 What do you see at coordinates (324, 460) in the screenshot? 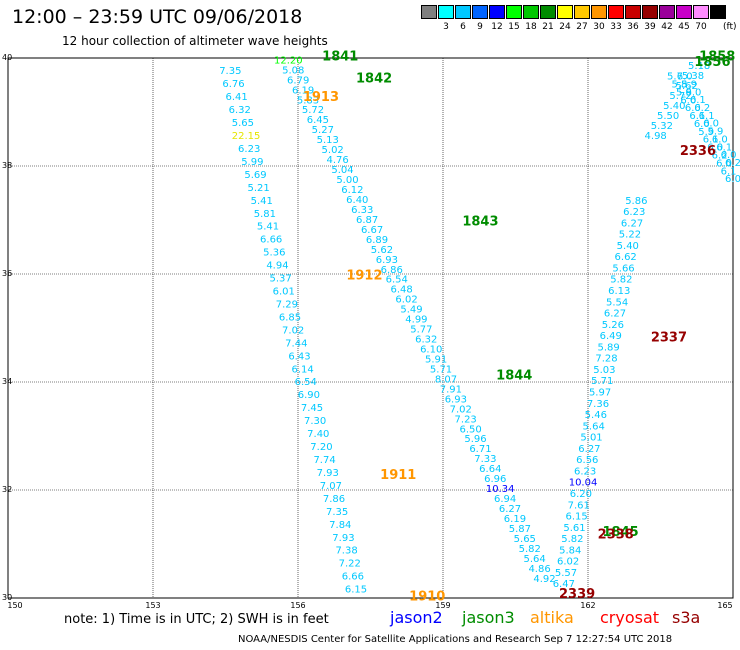
I see `wave-height-value: 7.74` at bounding box center [324, 460].